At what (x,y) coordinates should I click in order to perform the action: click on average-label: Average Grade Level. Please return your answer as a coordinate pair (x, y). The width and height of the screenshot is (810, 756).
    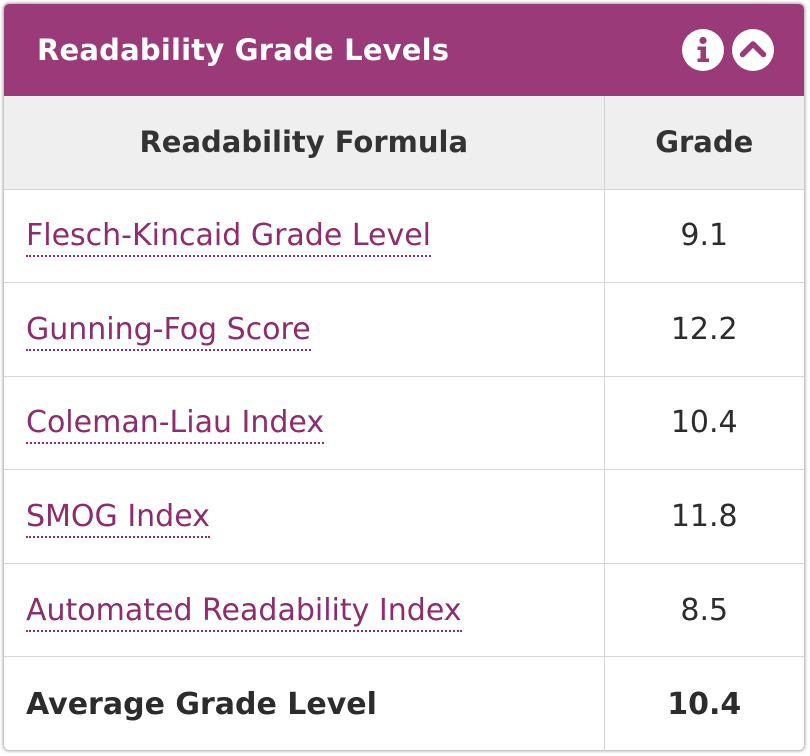
    Looking at the image, I should click on (304, 703).